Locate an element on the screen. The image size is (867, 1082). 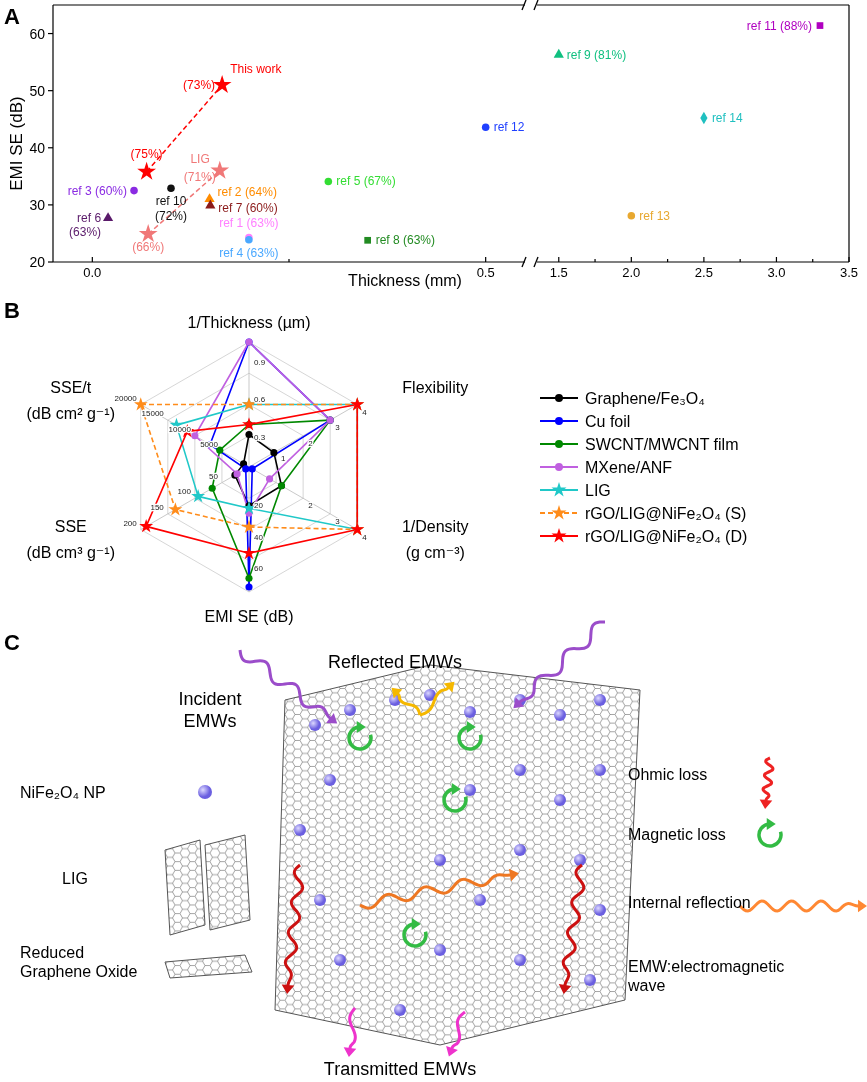
y-axis-title: EMI SE (dB) is located at coordinates (16, 143).